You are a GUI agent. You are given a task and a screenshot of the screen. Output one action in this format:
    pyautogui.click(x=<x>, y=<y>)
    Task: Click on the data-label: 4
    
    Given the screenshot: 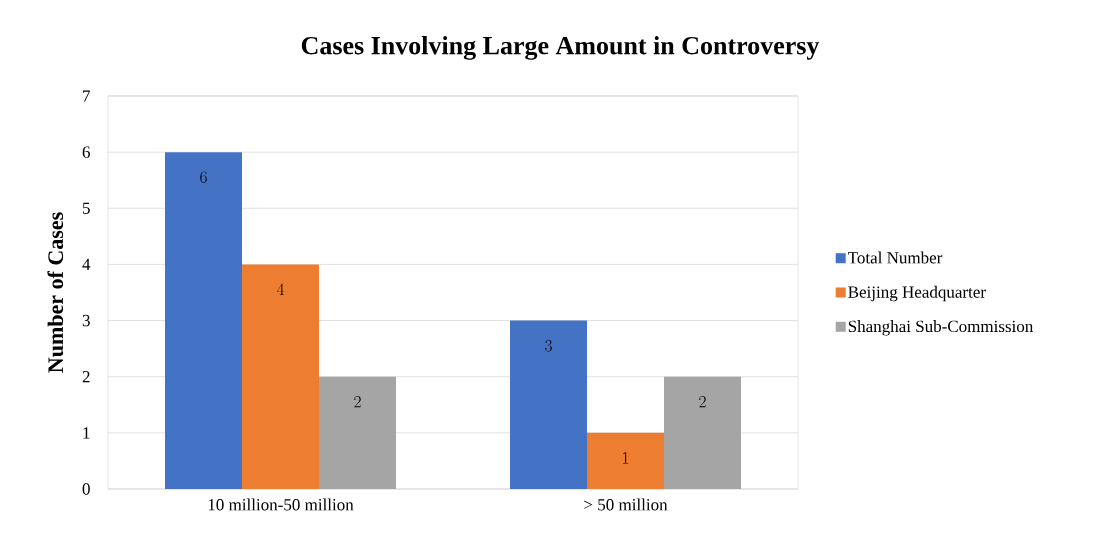 What is the action you would take?
    pyautogui.click(x=280, y=289)
    